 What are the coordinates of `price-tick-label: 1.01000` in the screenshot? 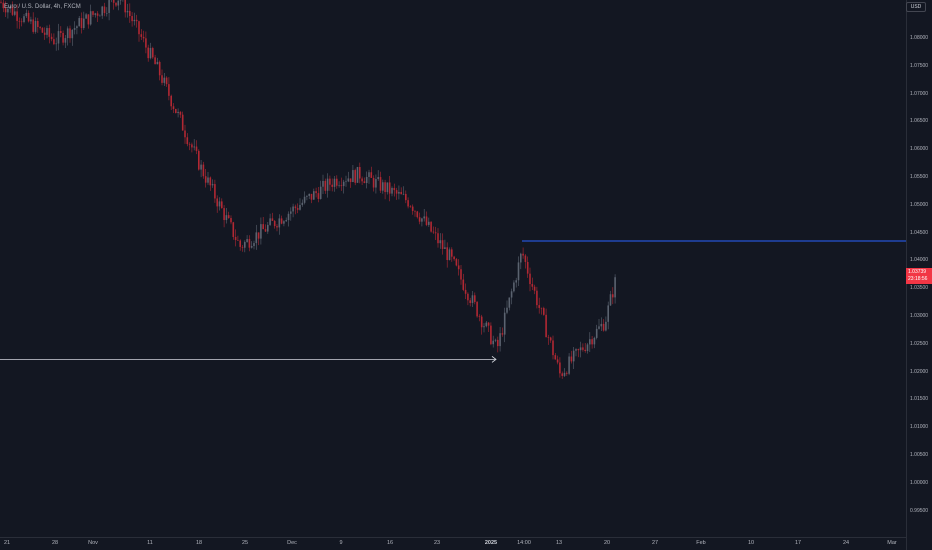 It's located at (919, 427).